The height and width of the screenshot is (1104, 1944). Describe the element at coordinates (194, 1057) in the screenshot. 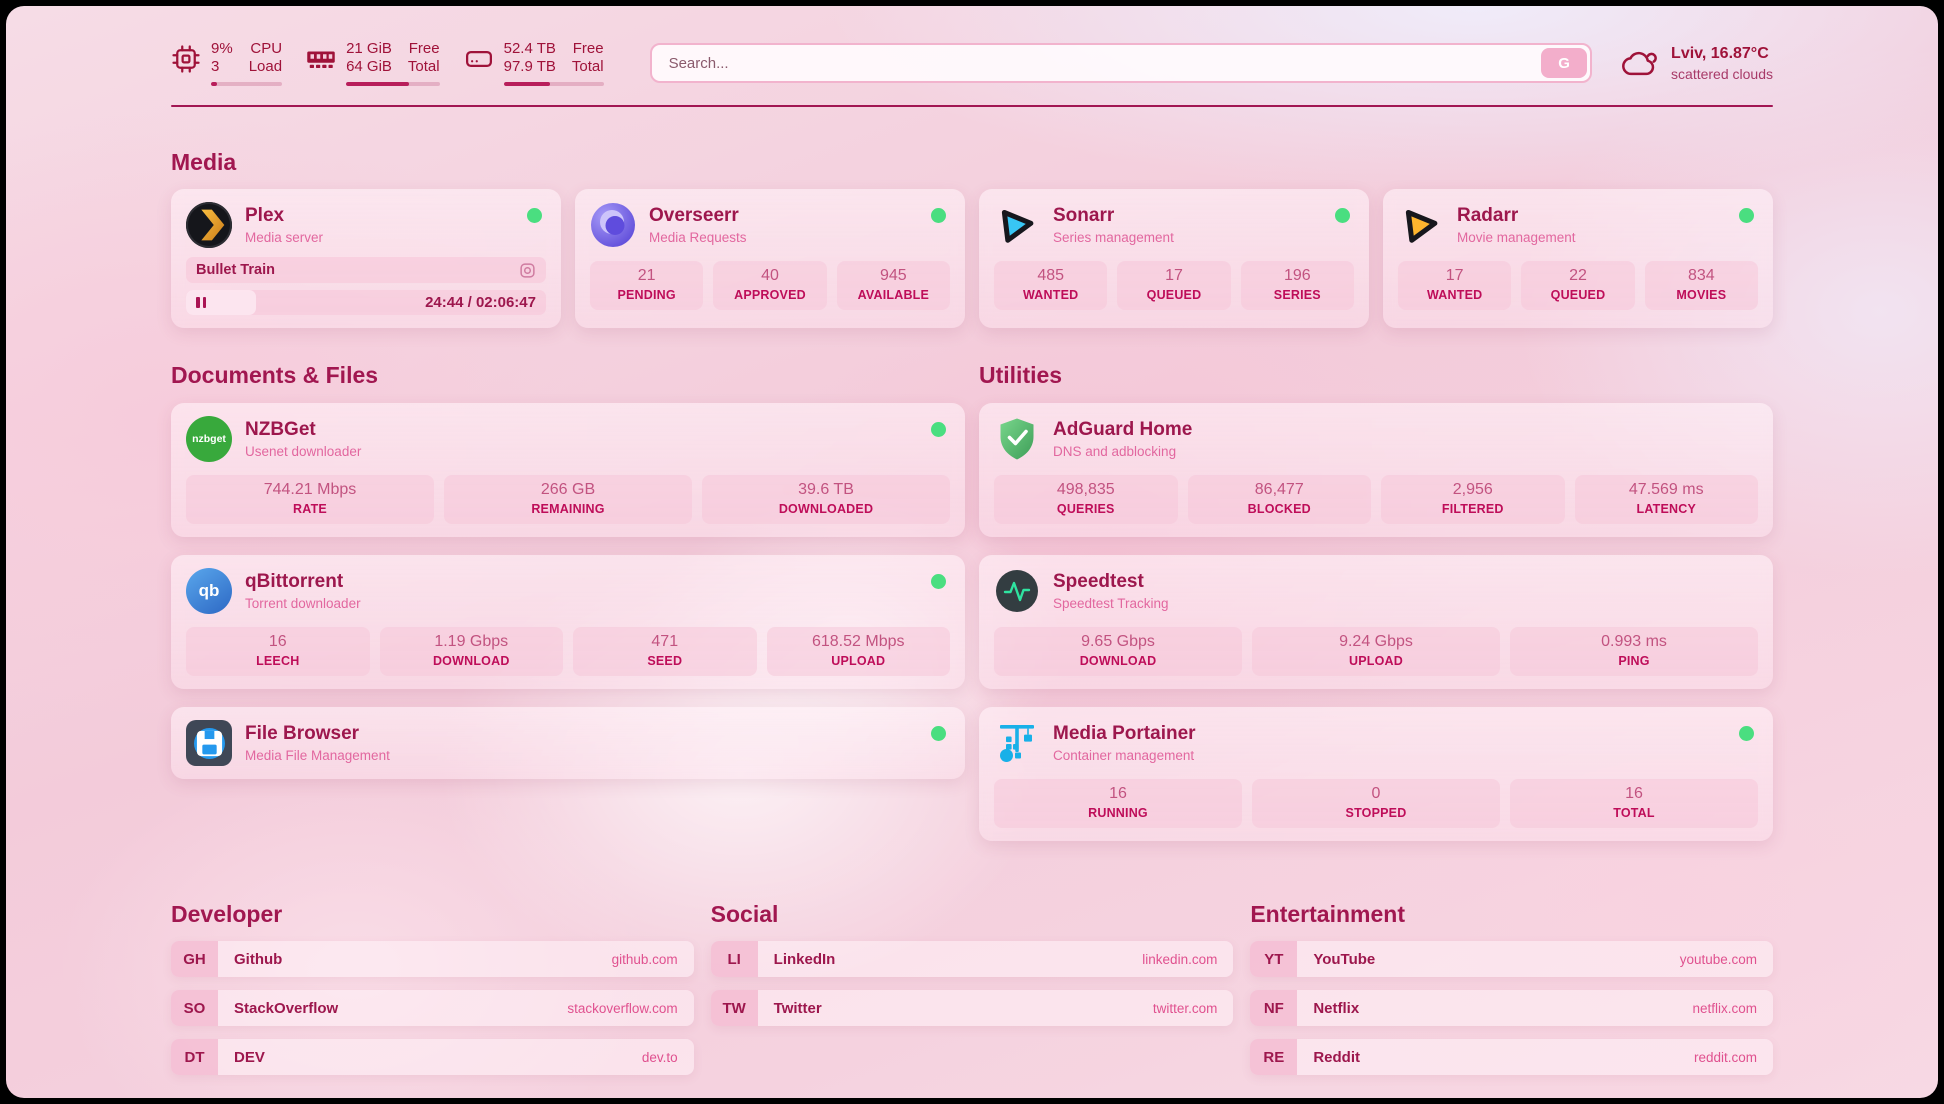

I see `bookmark-badge: DT` at that location.